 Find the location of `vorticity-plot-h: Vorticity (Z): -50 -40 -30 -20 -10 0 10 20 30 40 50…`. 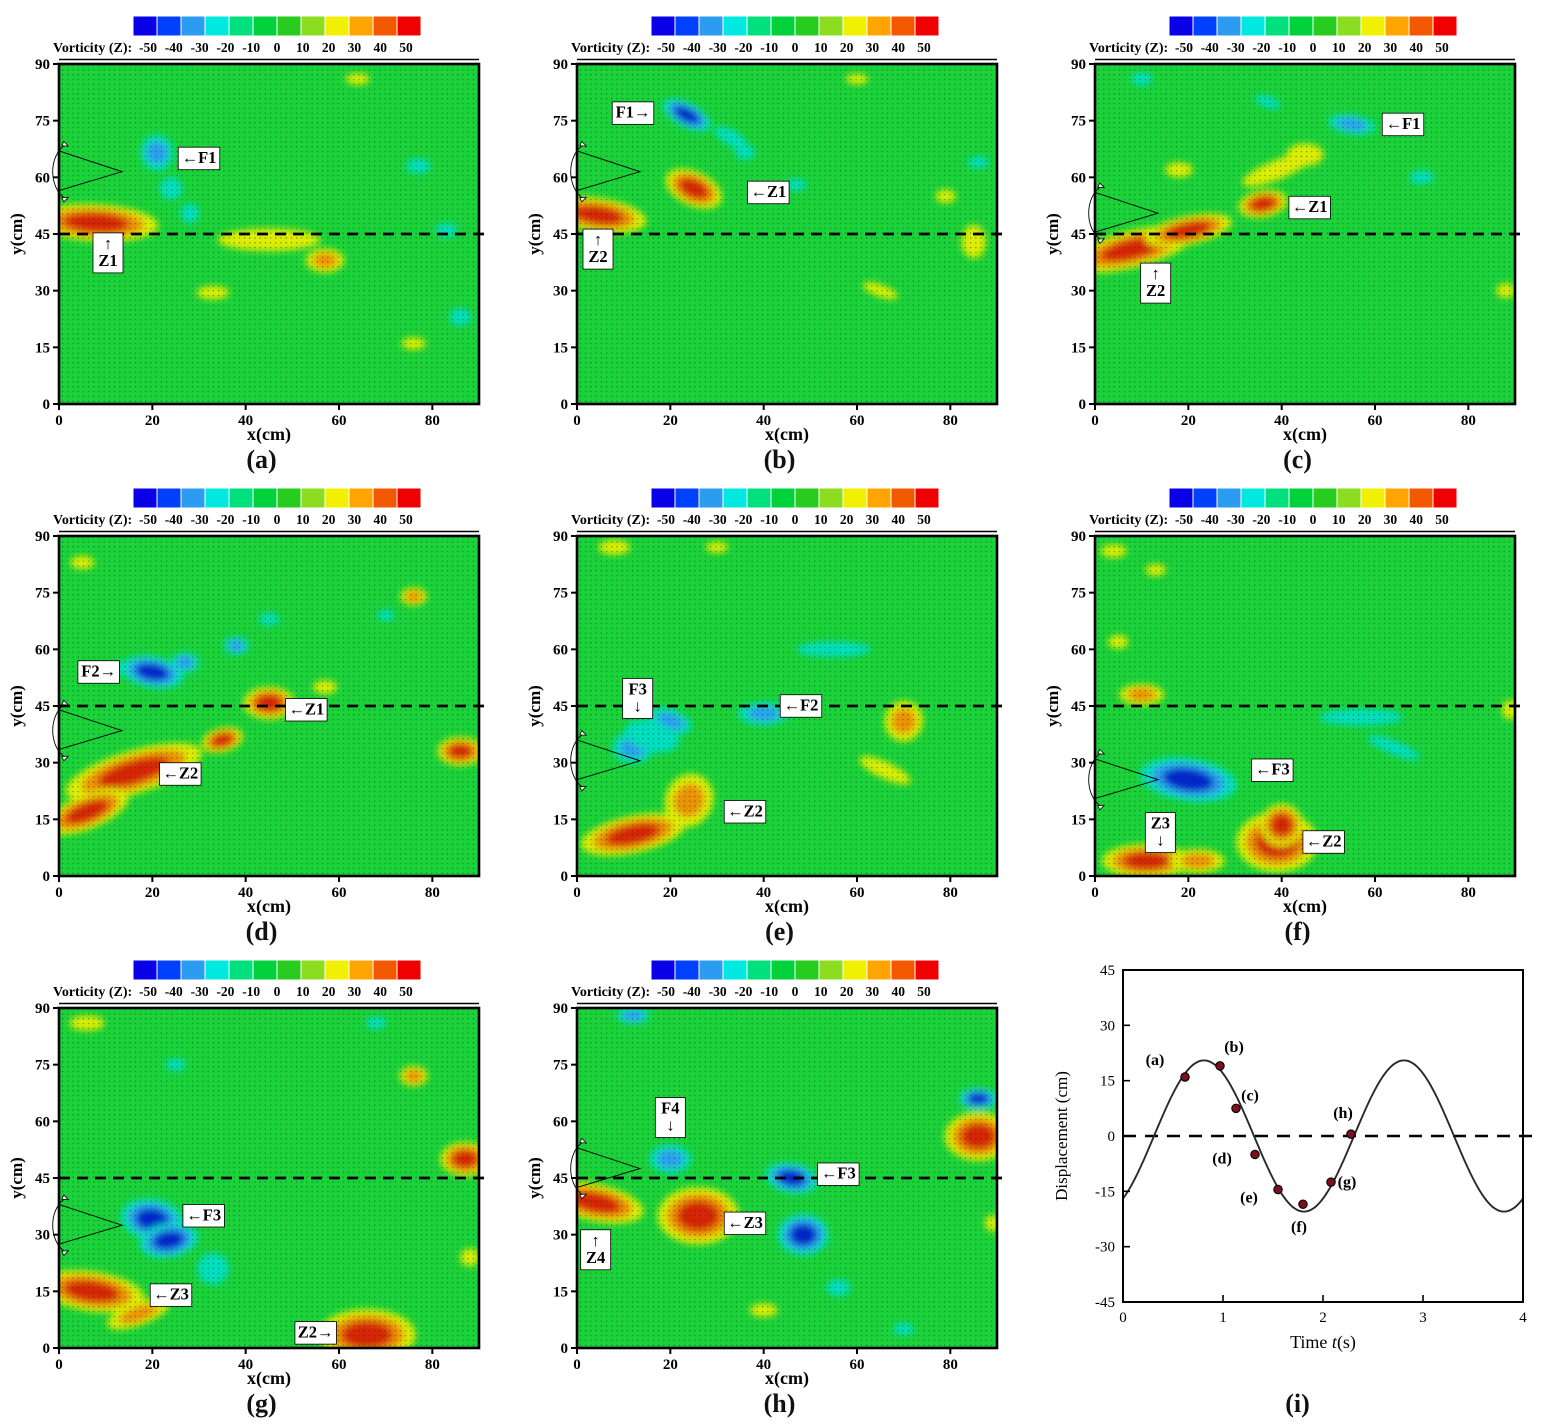

vorticity-plot-h: Vorticity (Z): -50 -40 -30 -20 -10 0 10 20 30 40 50… is located at coordinates (766, 1174).